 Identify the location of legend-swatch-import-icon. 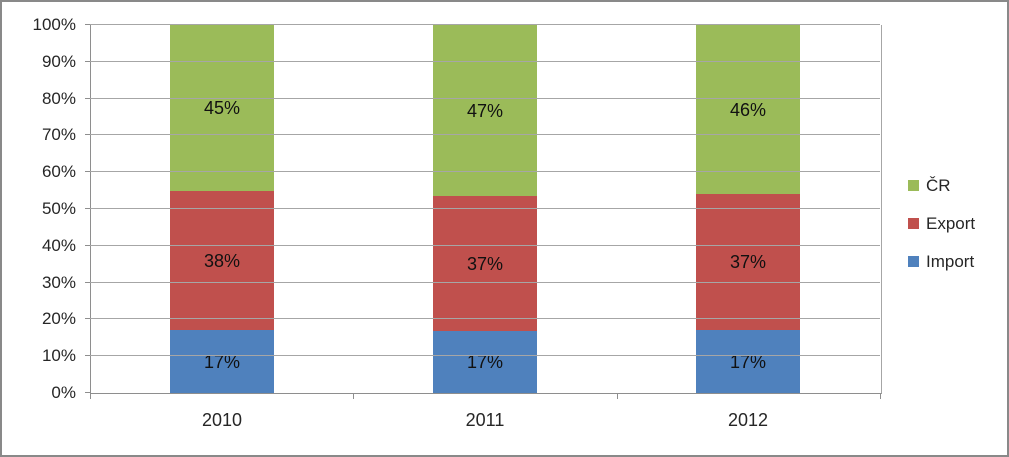
(913, 261).